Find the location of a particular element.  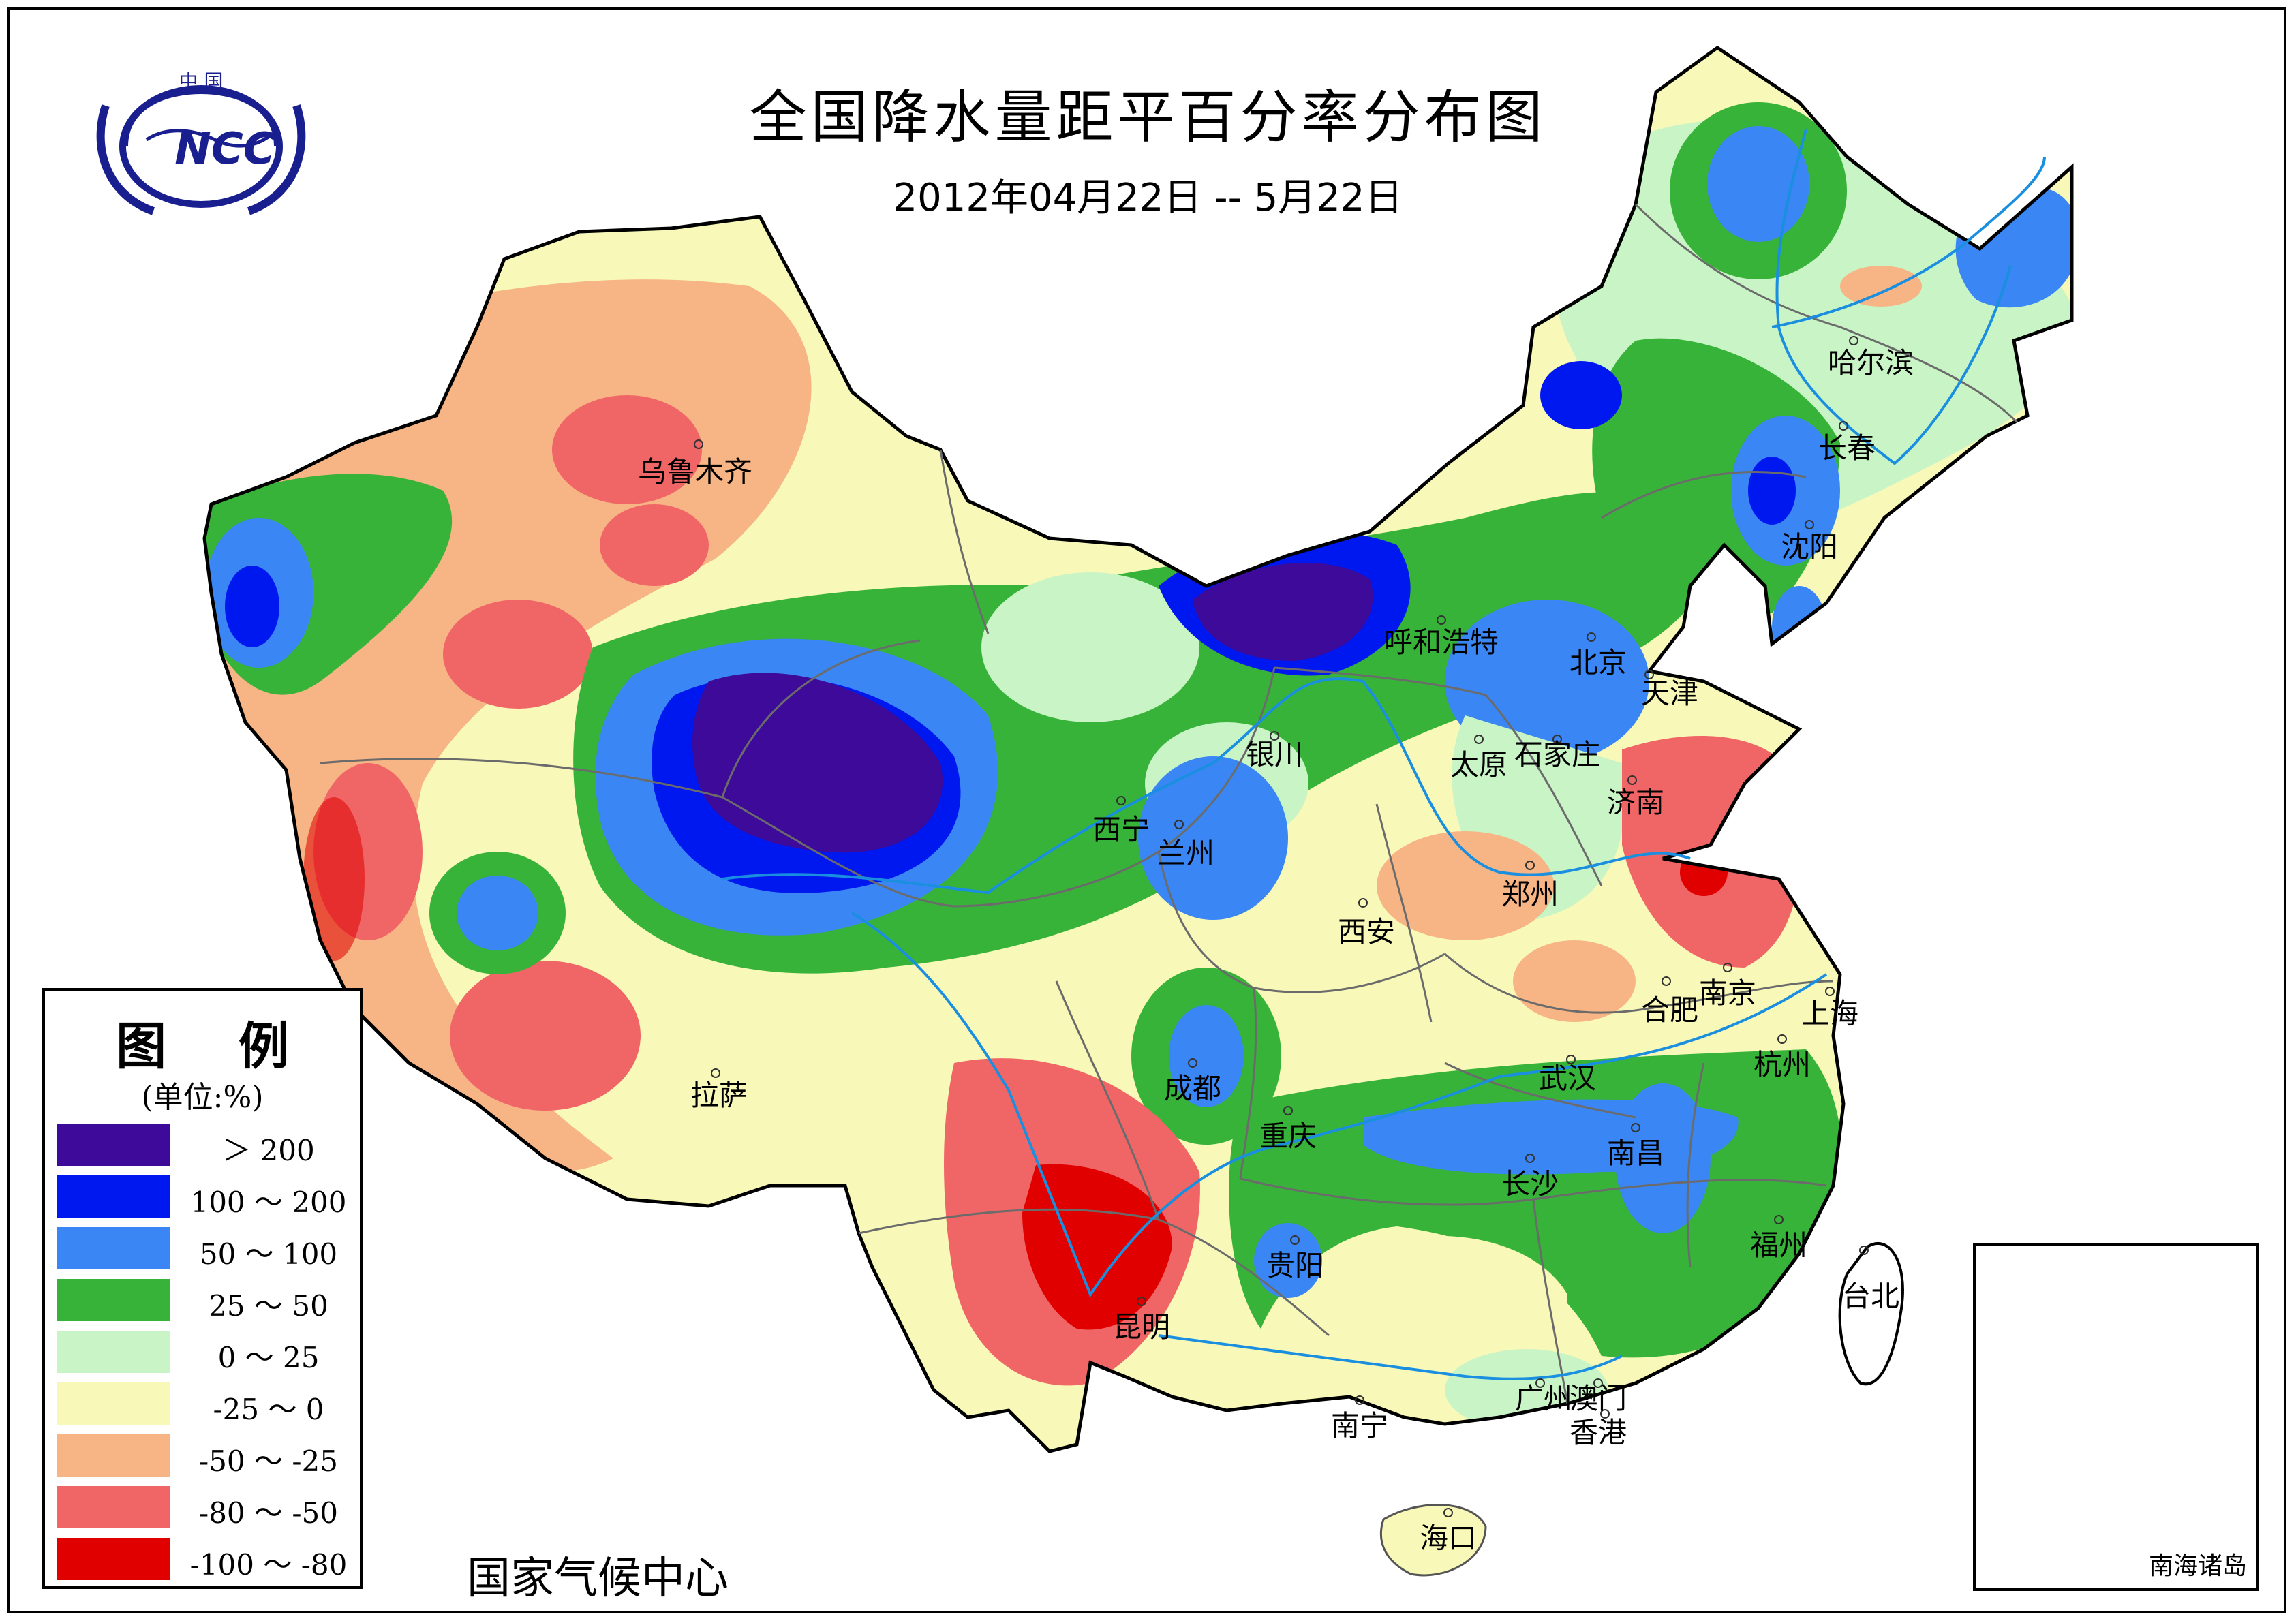

city-label: 合肥 is located at coordinates (1670, 1010).